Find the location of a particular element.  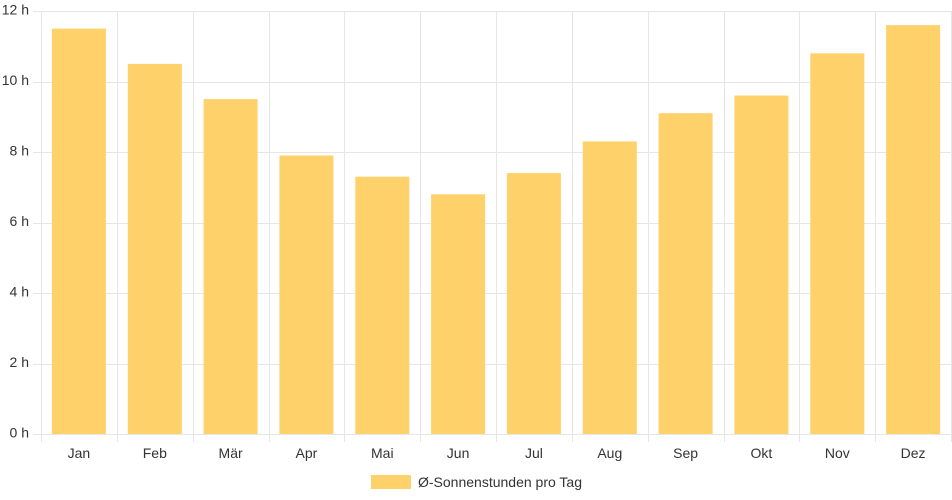

bar-jun is located at coordinates (458, 314).